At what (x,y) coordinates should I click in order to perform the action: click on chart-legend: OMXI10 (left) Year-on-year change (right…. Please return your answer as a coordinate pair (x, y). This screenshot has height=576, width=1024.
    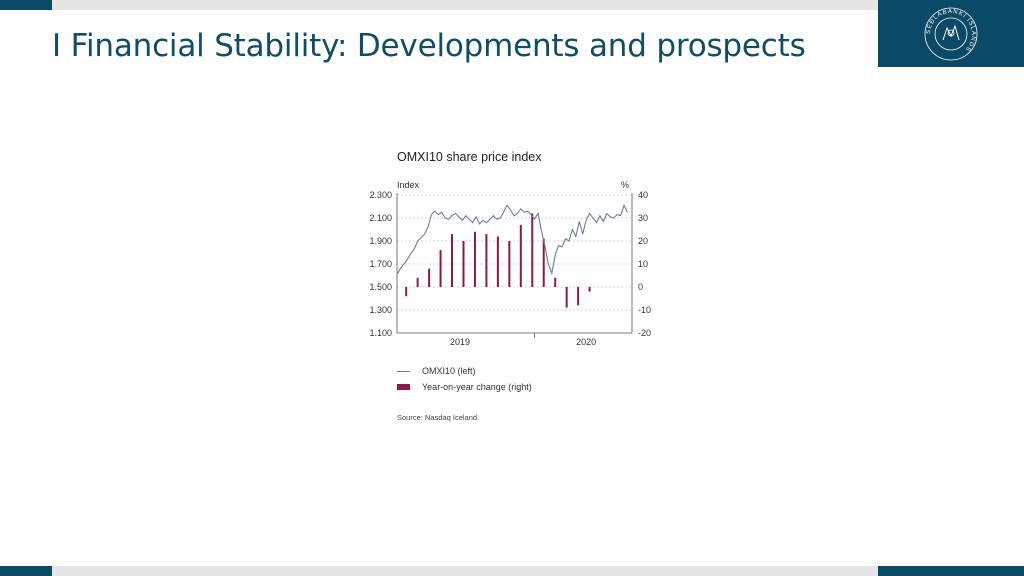
    Looking at the image, I should click on (464, 379).